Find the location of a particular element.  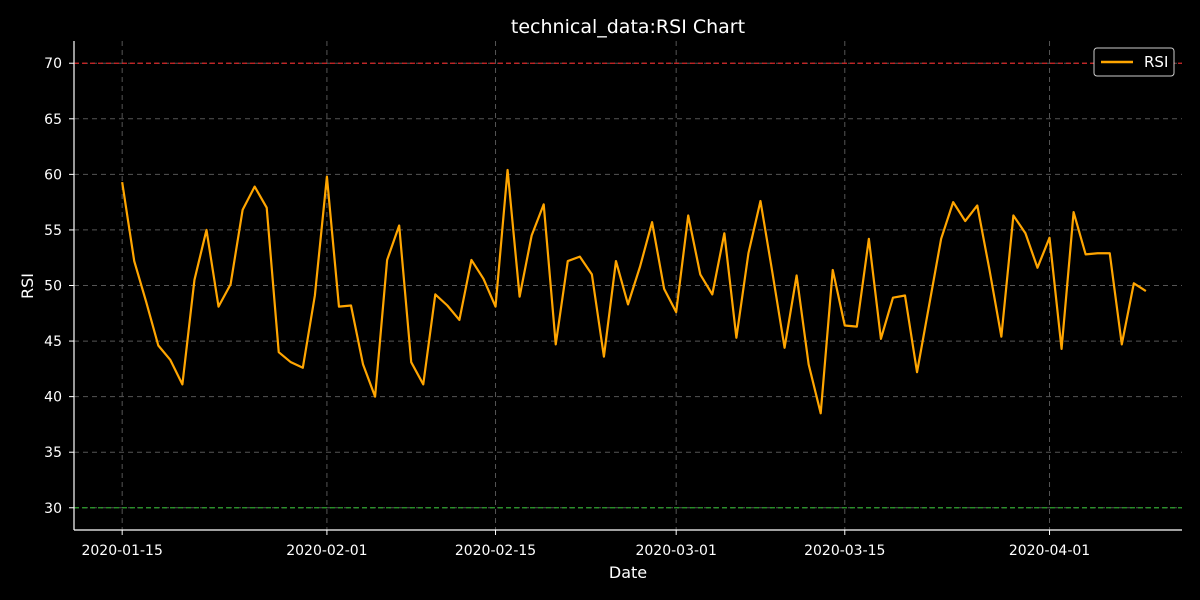

y-tick-label-40: 40 is located at coordinates (53, 398).